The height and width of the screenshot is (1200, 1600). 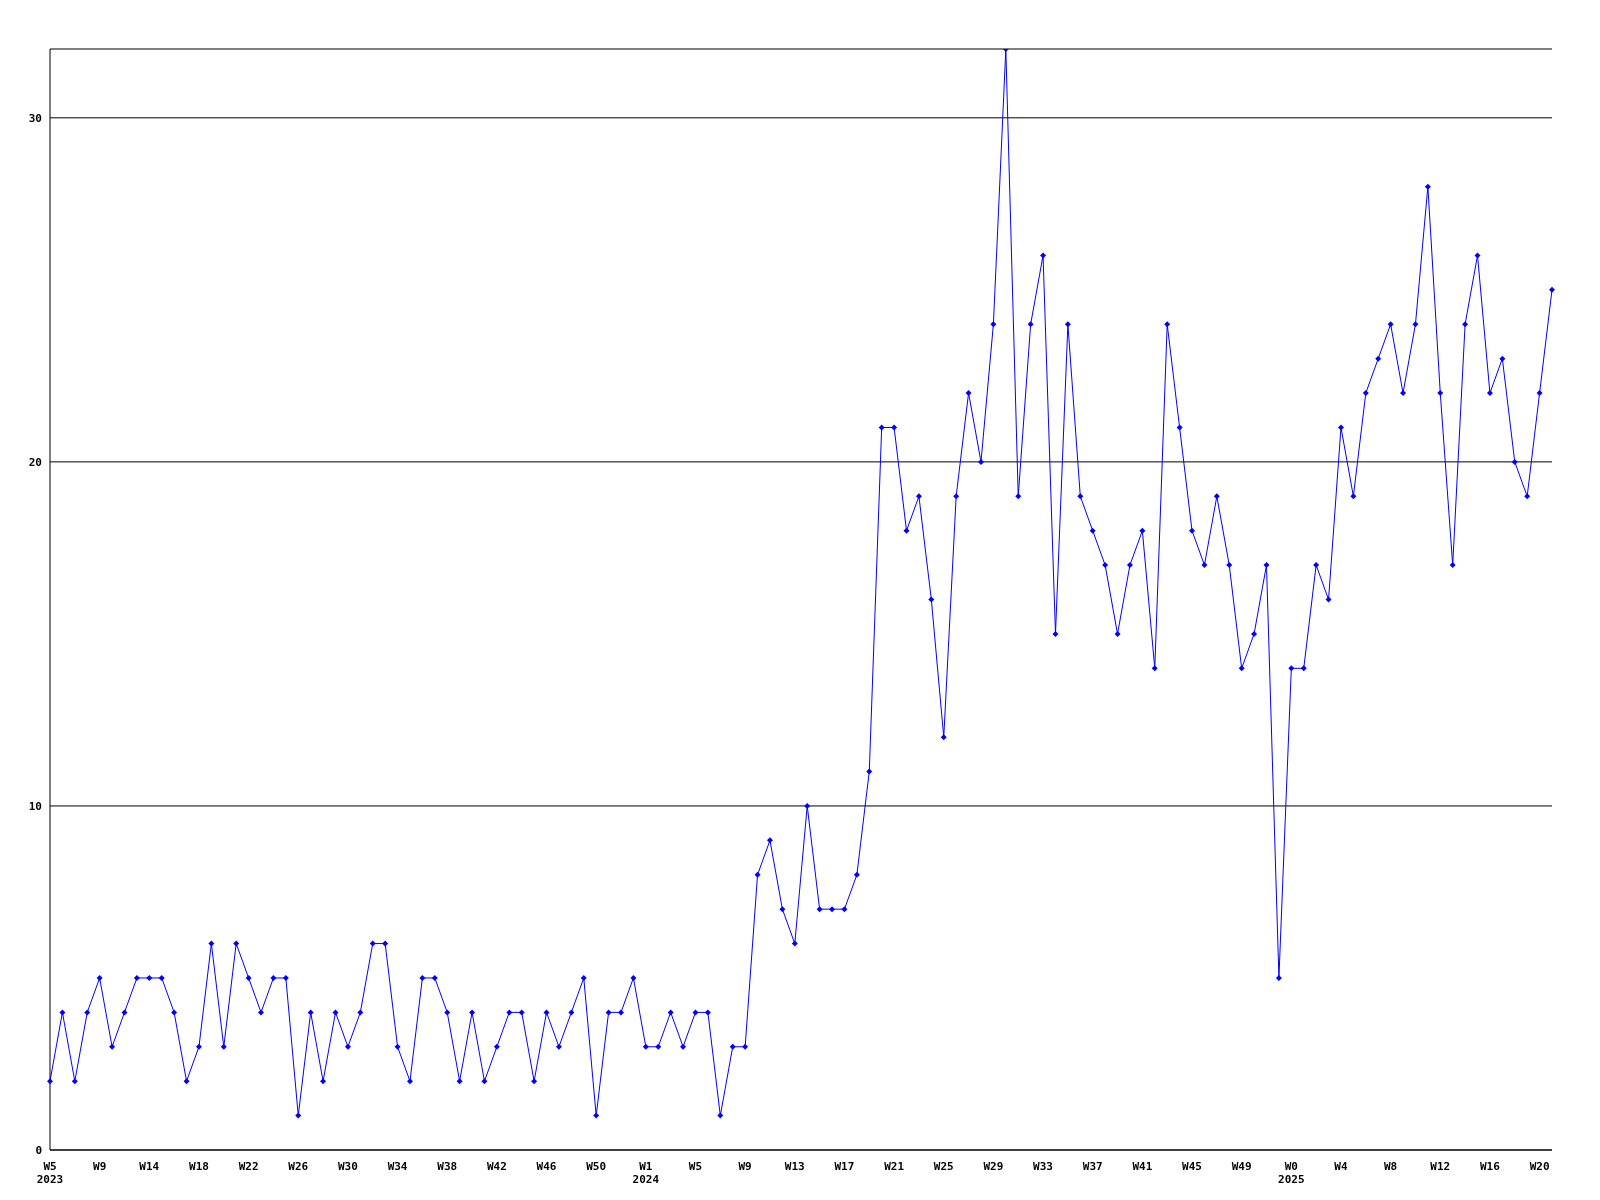 What do you see at coordinates (646, 1173) in the screenshot?
I see `x-tick-label: W1 2024` at bounding box center [646, 1173].